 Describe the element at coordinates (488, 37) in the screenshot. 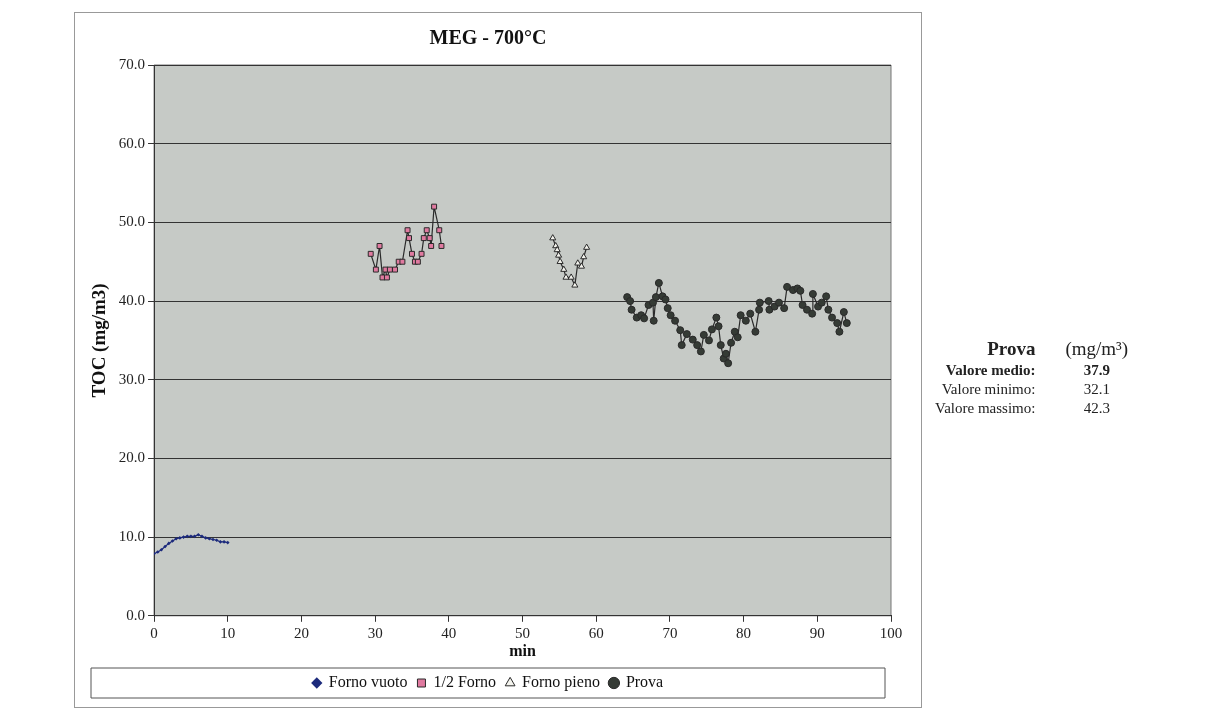

I see `chart-title: MEG - 700°C` at that location.